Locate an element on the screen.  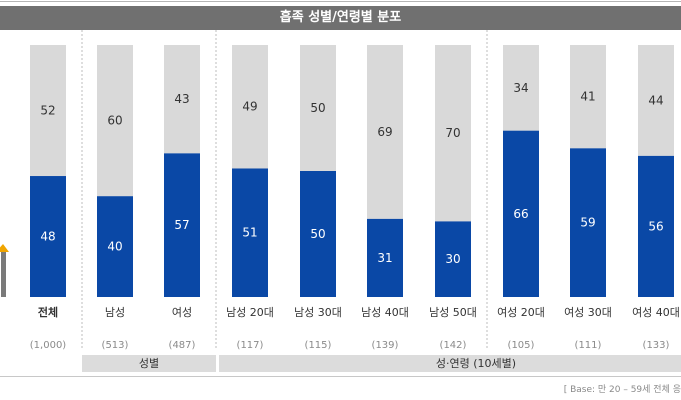
chart-title: 흡족 성별/연령별 분포 is located at coordinates (340, 18).